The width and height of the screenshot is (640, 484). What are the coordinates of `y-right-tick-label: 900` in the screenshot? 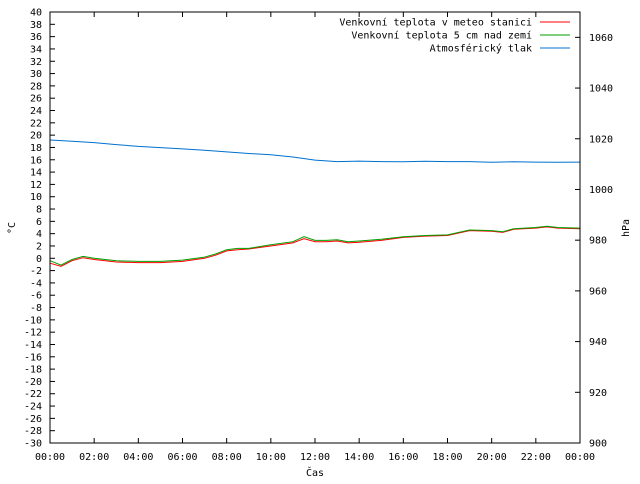 It's located at (598, 444).